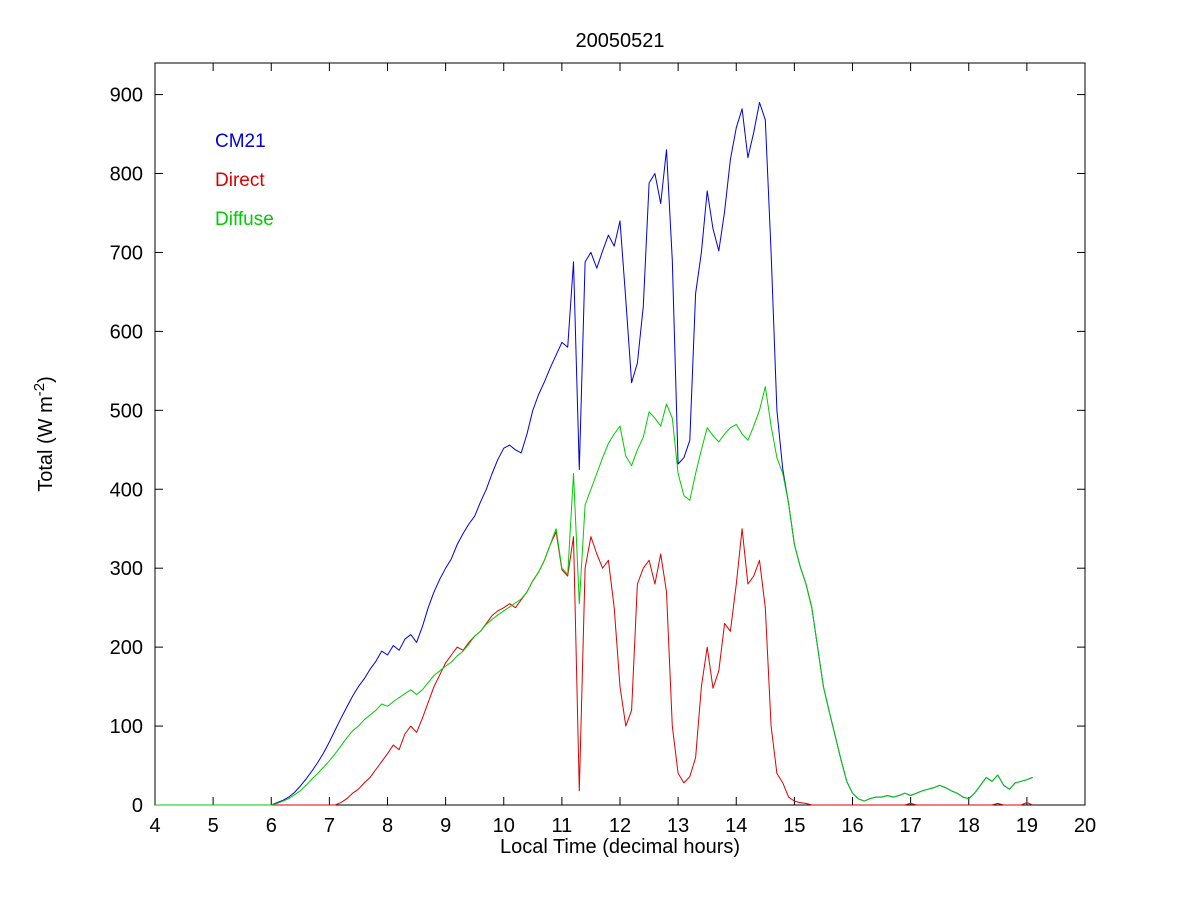 The image size is (1200, 900). Describe the element at coordinates (620, 41) in the screenshot. I see `plot-title: 20050521` at that location.